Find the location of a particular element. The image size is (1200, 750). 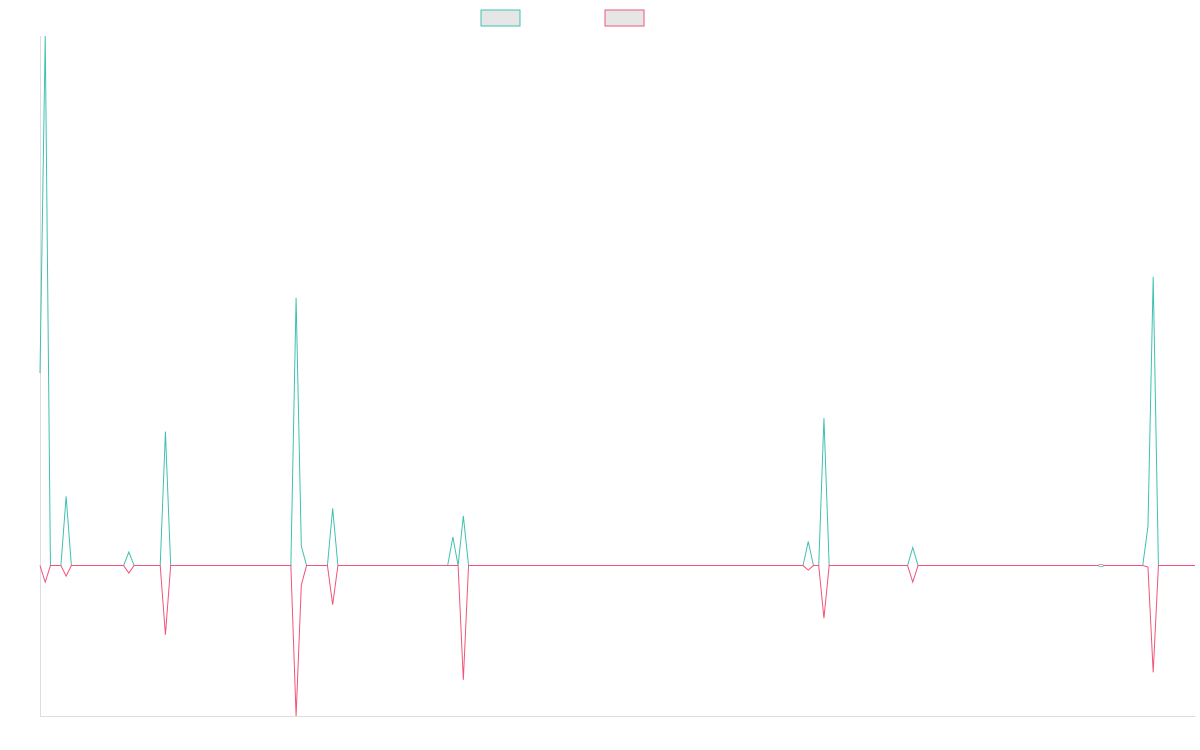

legend-swatch-pink is located at coordinates (624, 18).